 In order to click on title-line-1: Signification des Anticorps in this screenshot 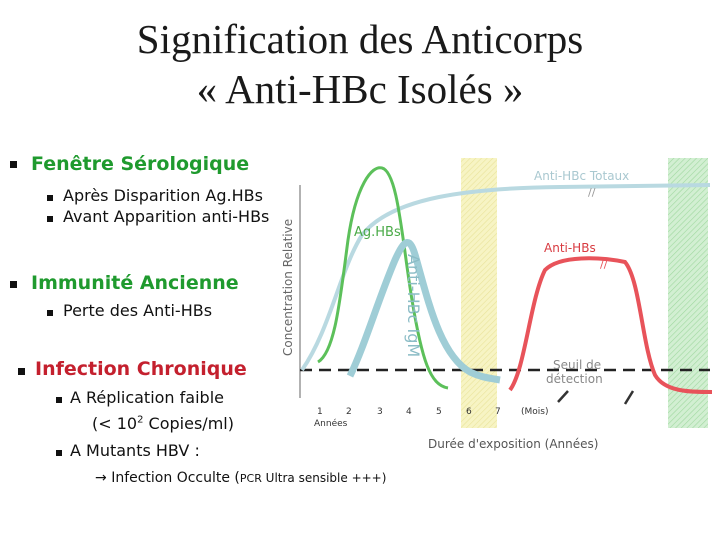, I will do `click(360, 39)`.